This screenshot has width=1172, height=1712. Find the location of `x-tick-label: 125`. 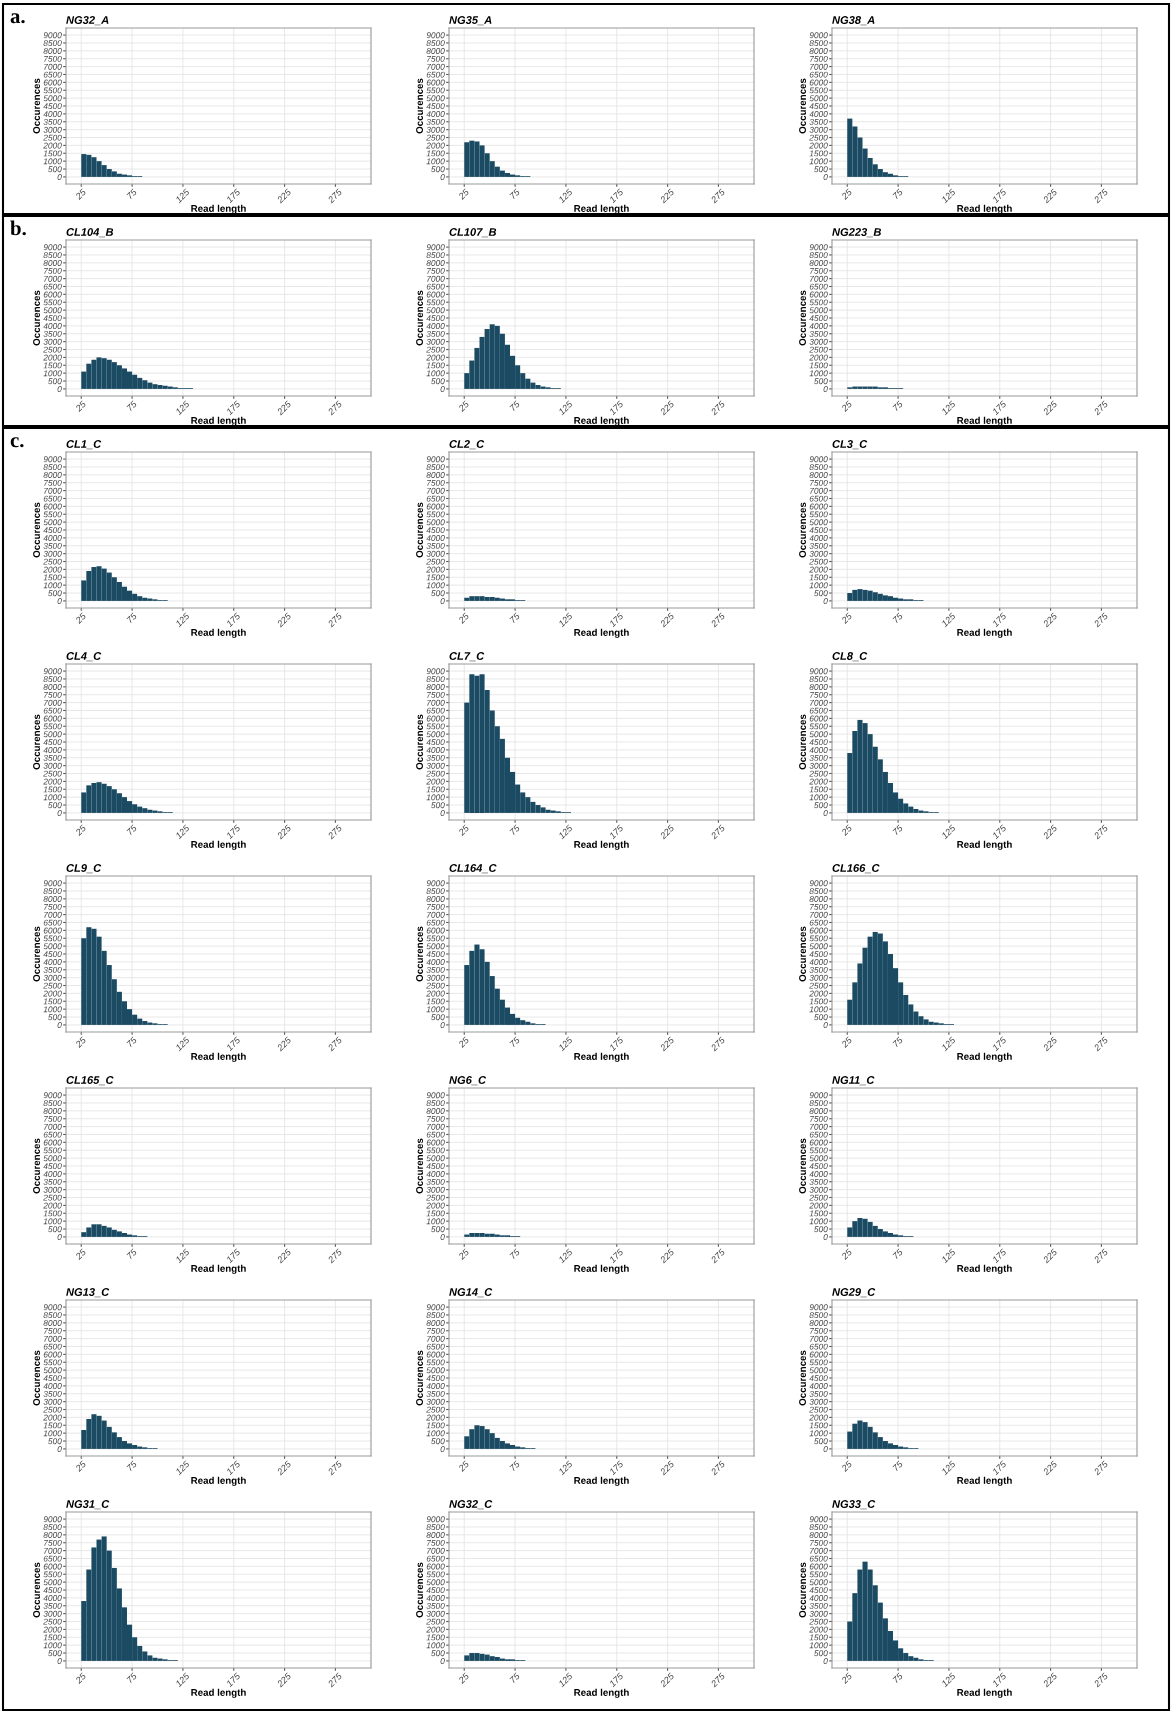

x-tick-label: 125 is located at coordinates (565, 196).